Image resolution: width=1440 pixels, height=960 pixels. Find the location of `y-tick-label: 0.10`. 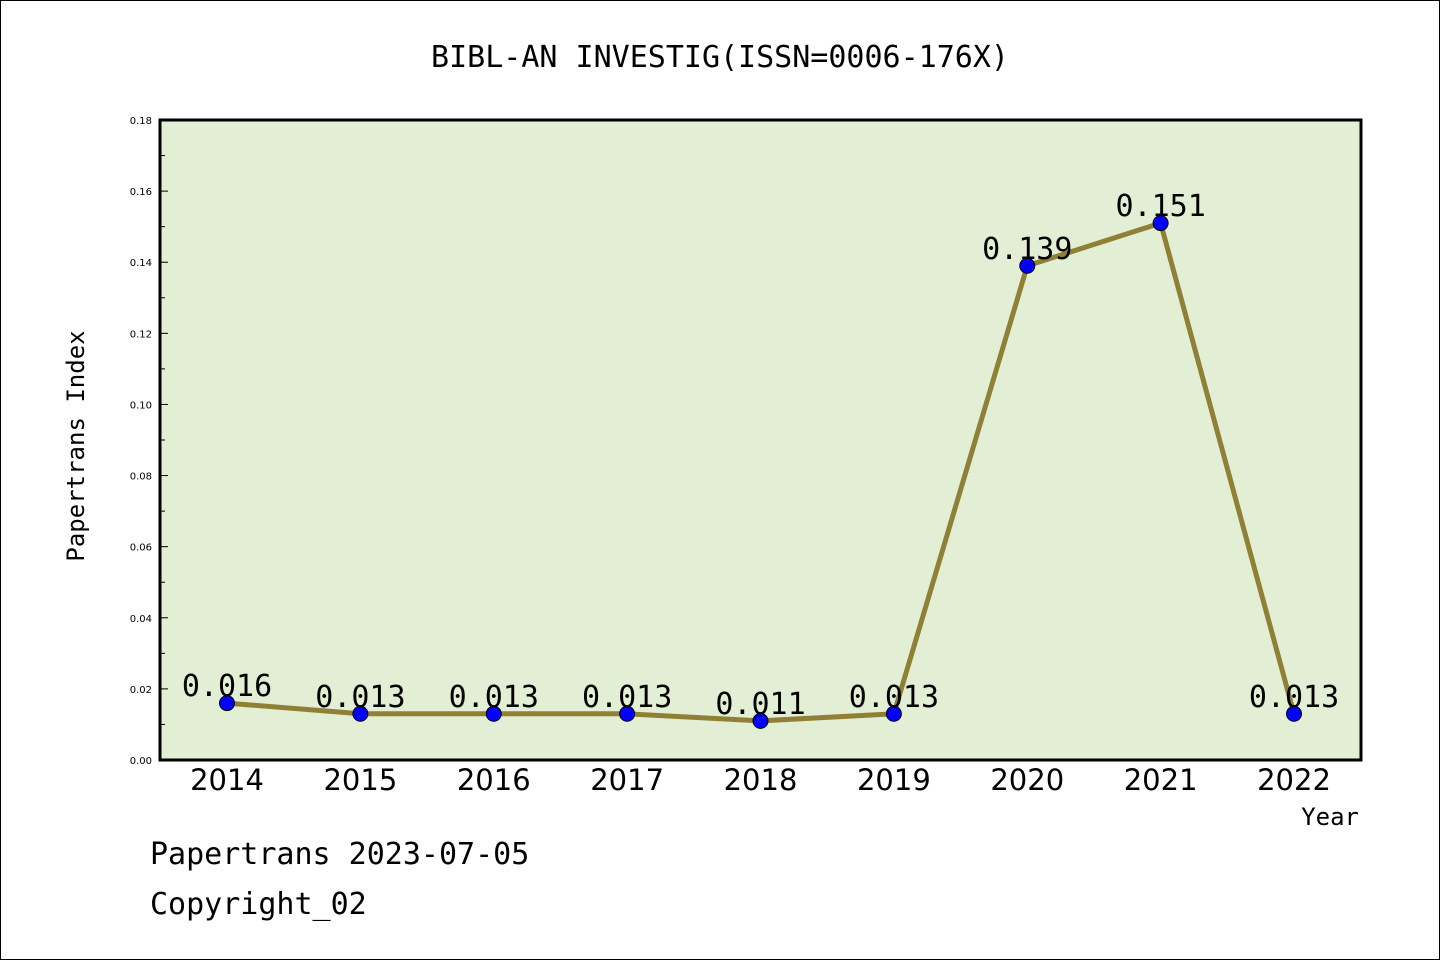

y-tick-label: 0.10 is located at coordinates (141, 405).